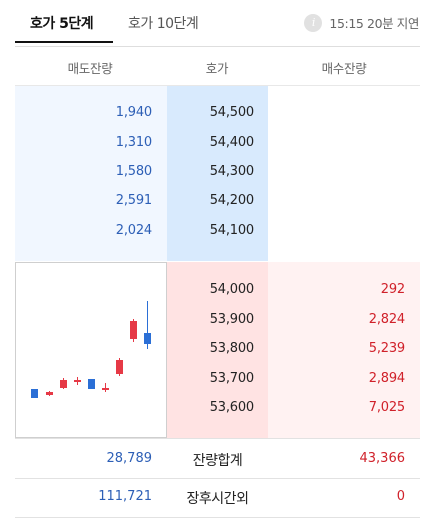 This screenshot has width=443, height=525. Describe the element at coordinates (64, 42) in the screenshot. I see `active-tab-indicator` at that location.